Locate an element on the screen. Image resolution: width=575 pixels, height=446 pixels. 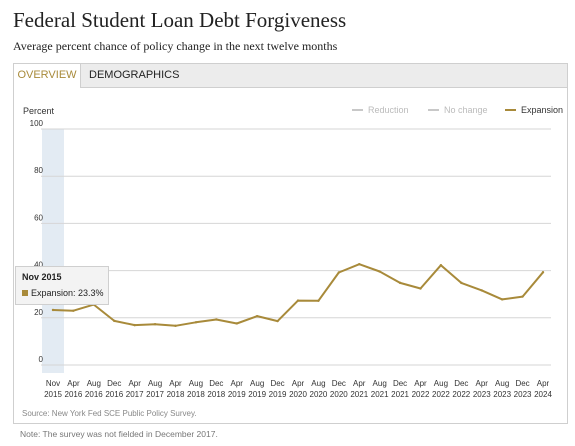
tooltip-row: Expansion: 23.3% is located at coordinates (63, 293).